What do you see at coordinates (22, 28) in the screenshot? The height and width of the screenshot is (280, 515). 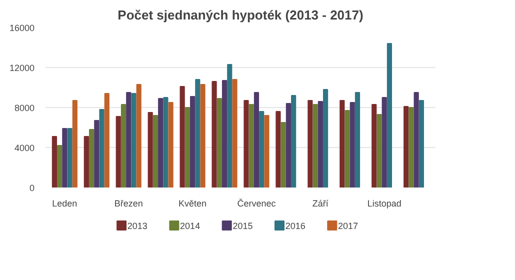 I see `y-tick-label: 16000` at bounding box center [22, 28].